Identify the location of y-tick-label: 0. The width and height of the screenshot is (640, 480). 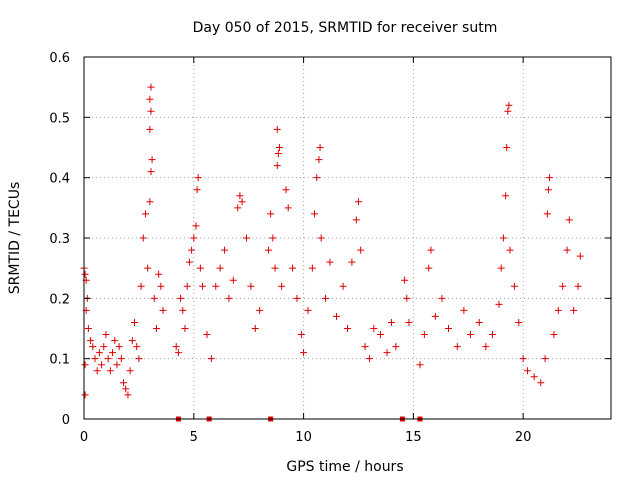
(66, 420).